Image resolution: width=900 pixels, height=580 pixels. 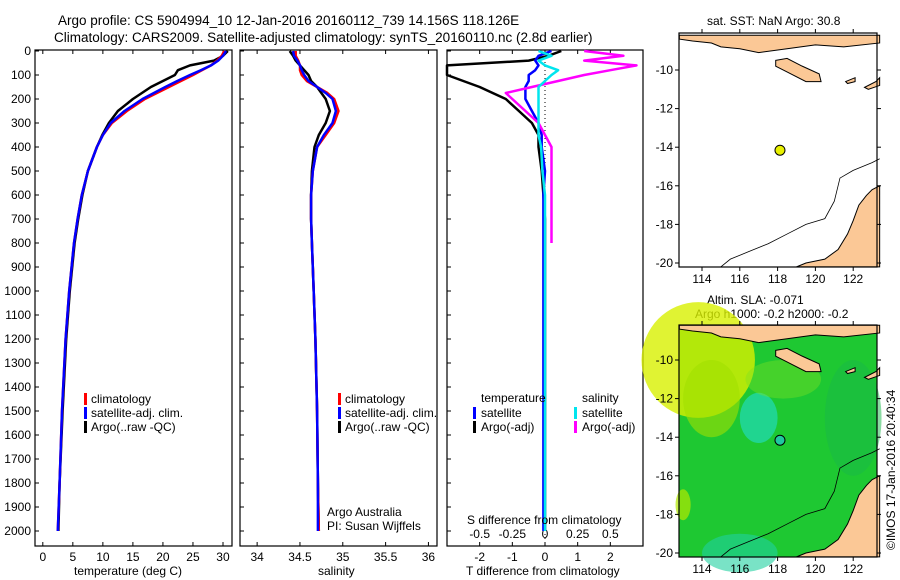 I want to click on difference-xlabel: T difference from climatology, so click(x=543, y=571).